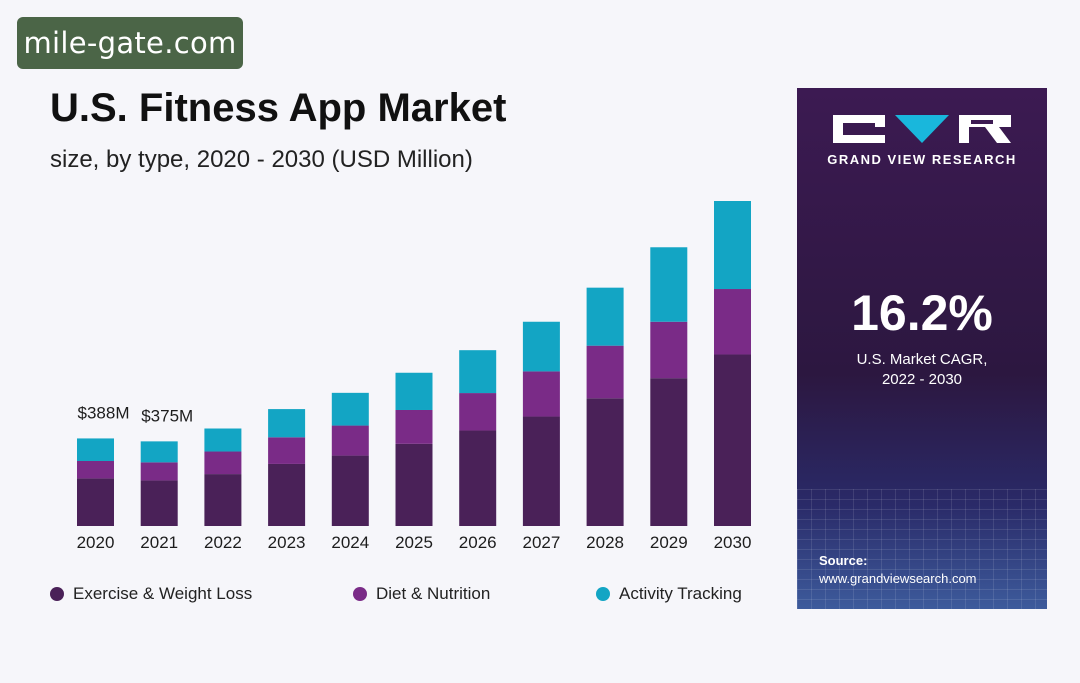  What do you see at coordinates (414, 542) in the screenshot?
I see `x-tick-label: 2025` at bounding box center [414, 542].